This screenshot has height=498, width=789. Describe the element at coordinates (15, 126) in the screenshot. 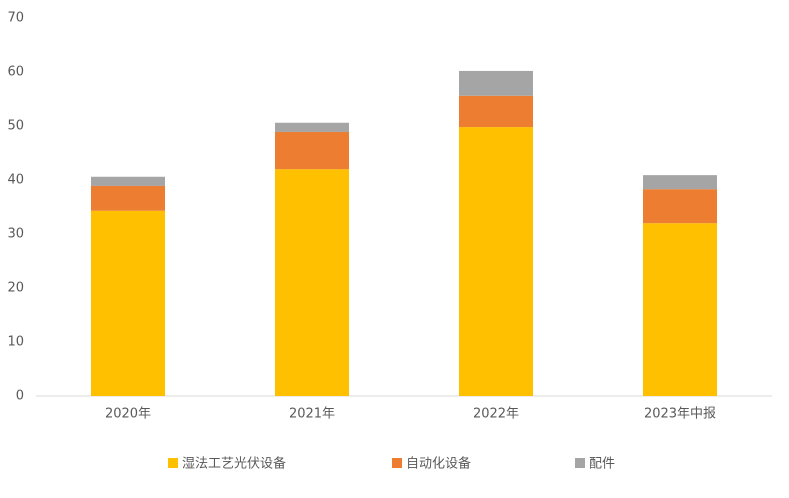

I see `y-tick-label: 50` at that location.